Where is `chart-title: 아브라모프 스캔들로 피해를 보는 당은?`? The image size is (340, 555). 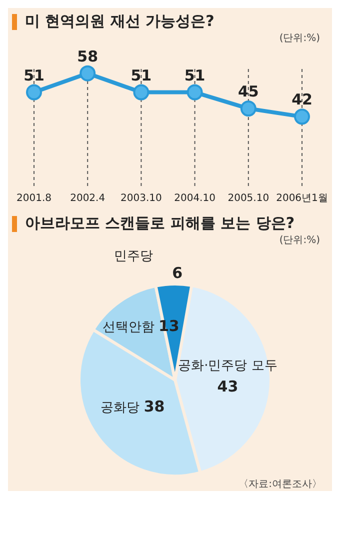 chart-title: 아브라모프 스캔들로 피해를 보는 당은? is located at coordinates (160, 223).